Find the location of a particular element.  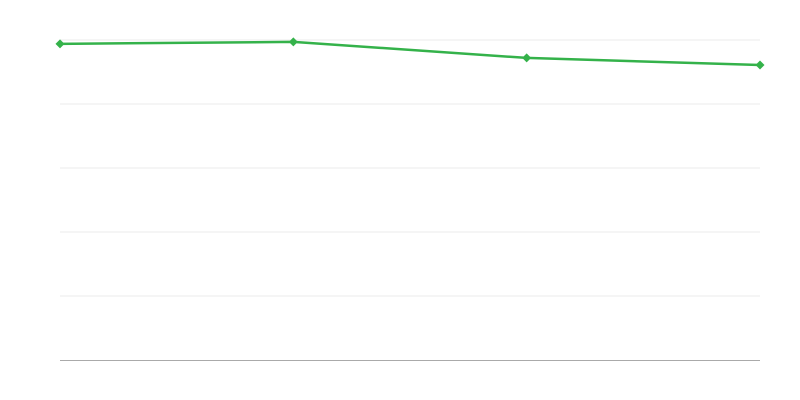

series-line is located at coordinates (410, 53).